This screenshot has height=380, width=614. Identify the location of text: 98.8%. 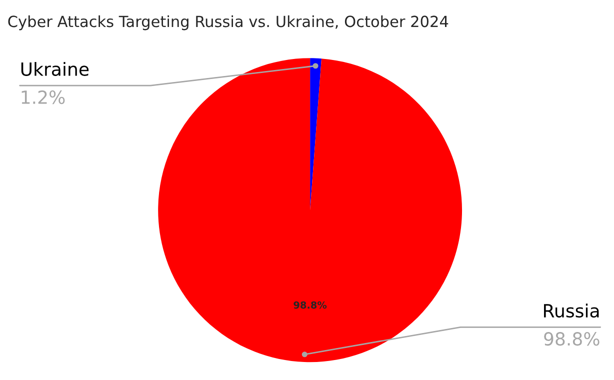
(310, 305).